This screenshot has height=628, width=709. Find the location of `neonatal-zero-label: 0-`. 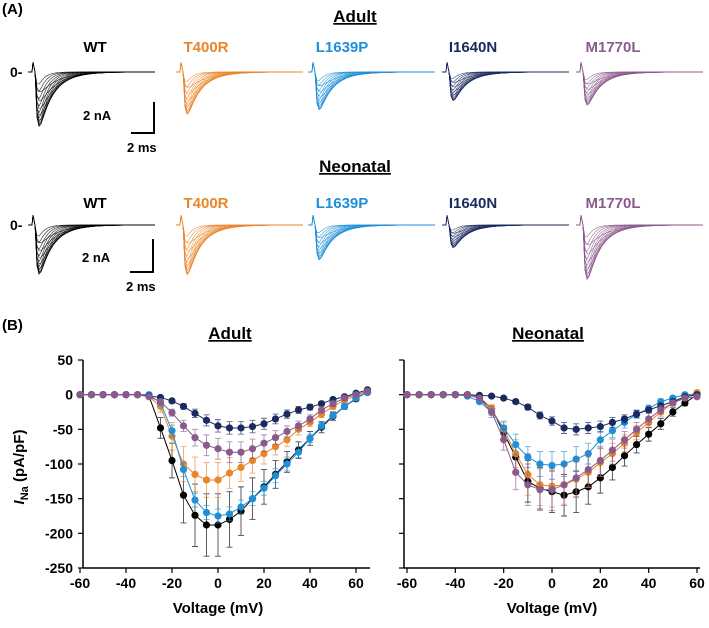

neonatal-zero-label: 0- is located at coordinates (16, 225).